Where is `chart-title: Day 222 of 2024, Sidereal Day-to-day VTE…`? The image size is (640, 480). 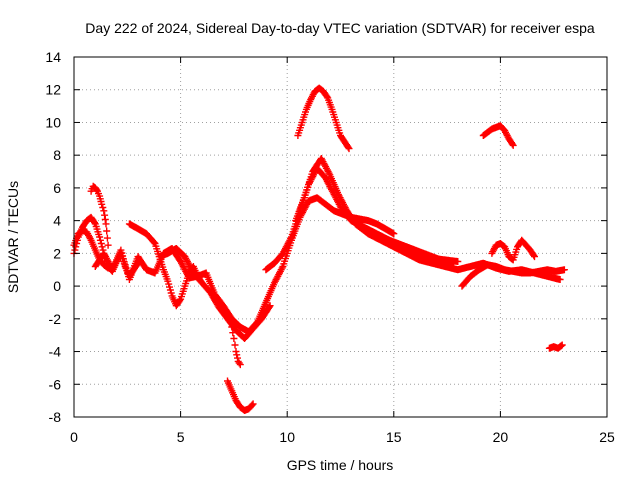
chart-title: Day 222 of 2024, Sidereal Day-to-day VTE… is located at coordinates (340, 28).